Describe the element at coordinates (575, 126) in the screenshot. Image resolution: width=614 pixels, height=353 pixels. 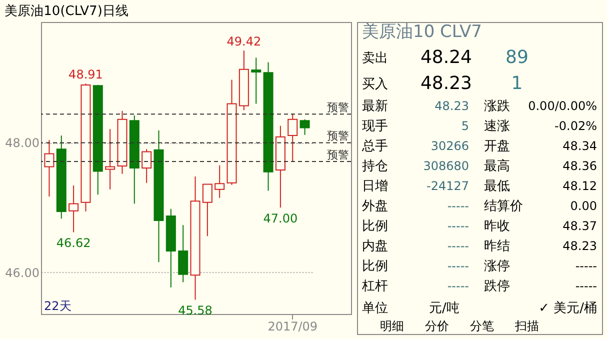
I see `text: -0.02%` at that location.